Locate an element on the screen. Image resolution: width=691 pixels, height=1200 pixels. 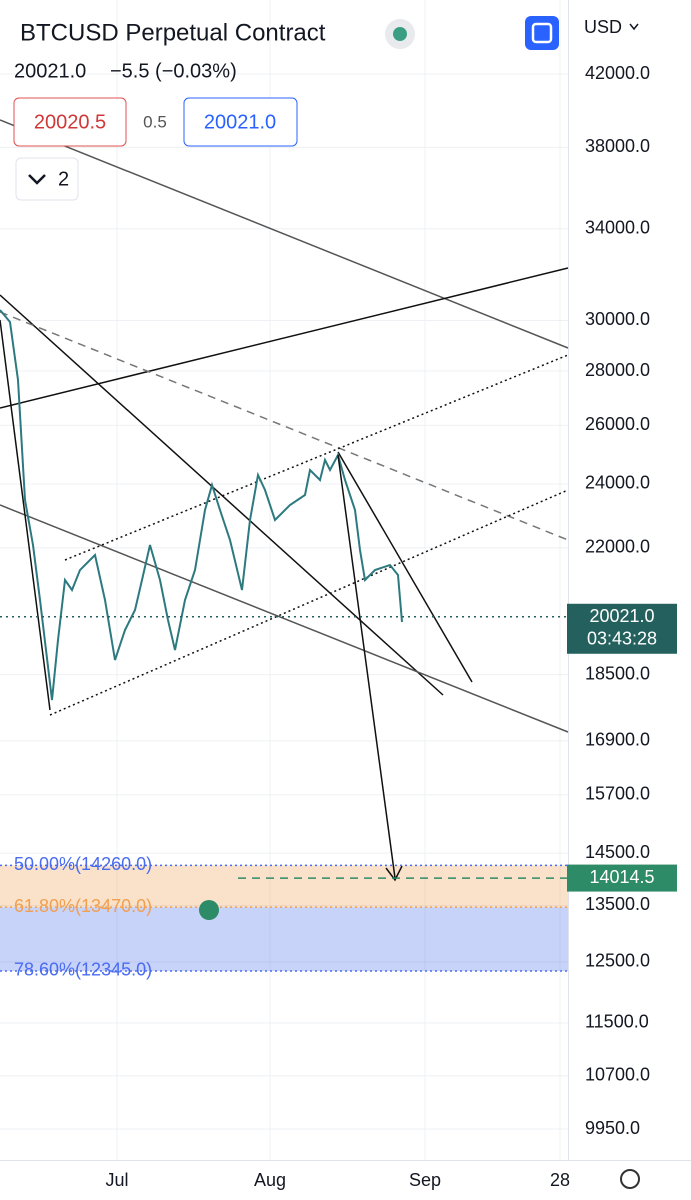
y-tick-label: 15700.0 is located at coordinates (617, 794).